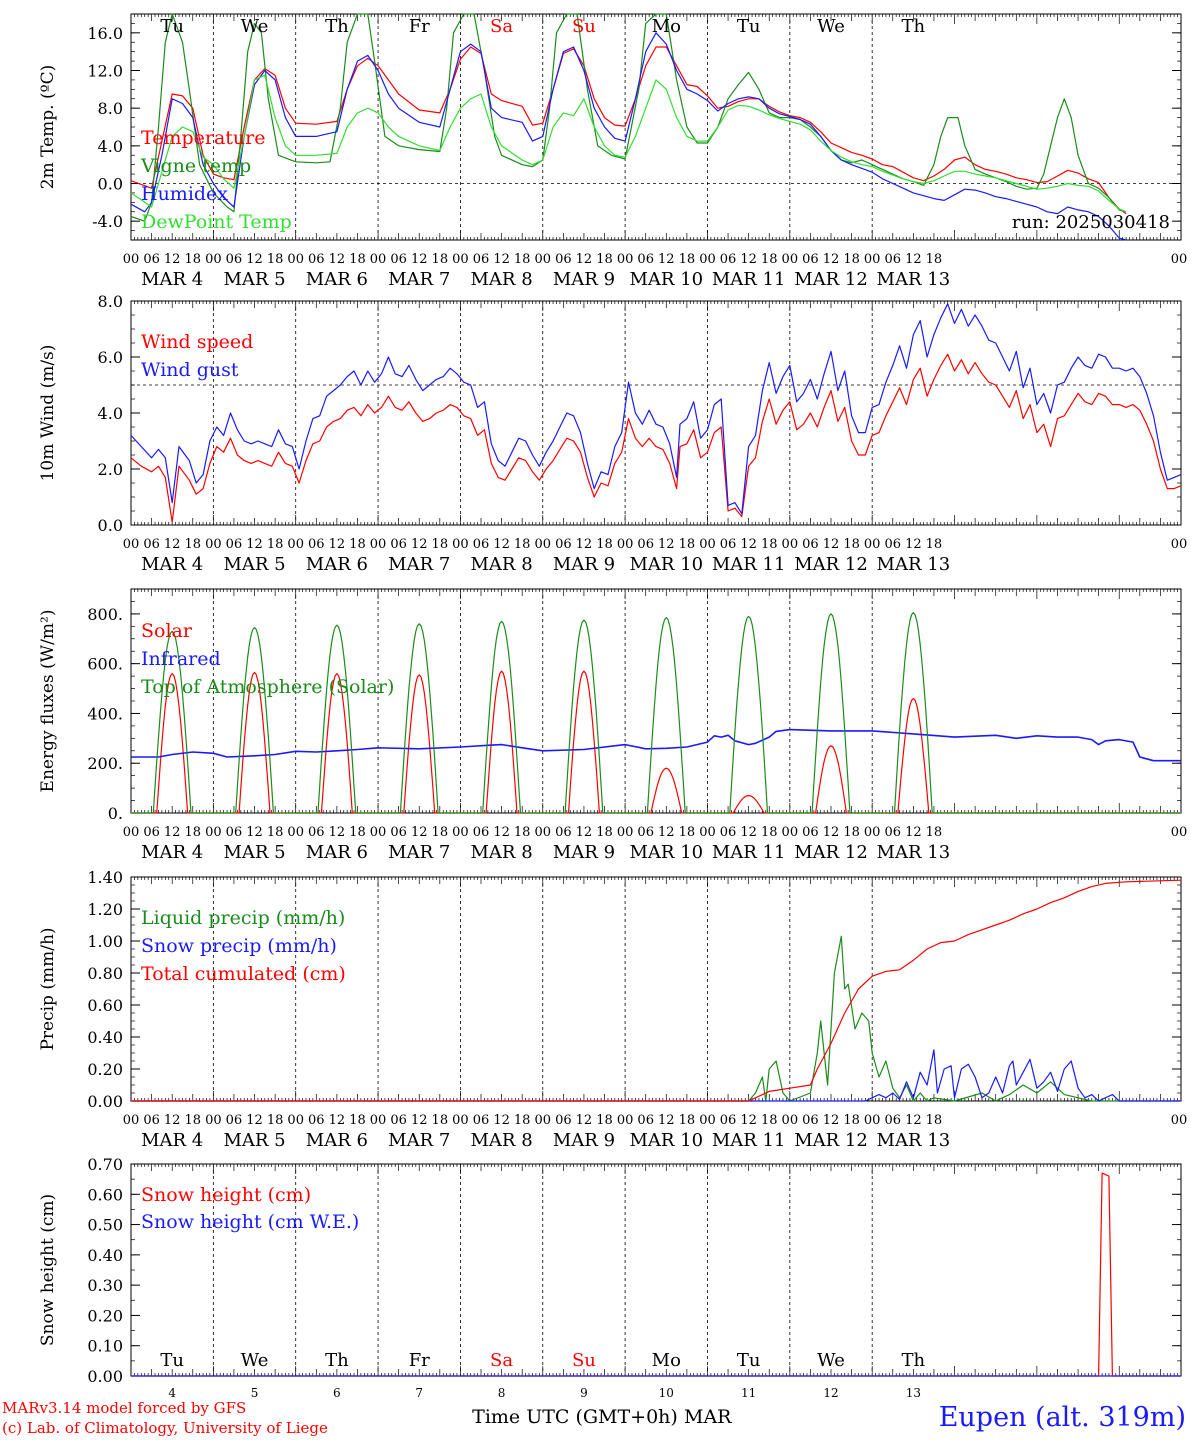 The image size is (1194, 1440). What do you see at coordinates (419, 1393) in the screenshot?
I see `day-number-label: 7` at bounding box center [419, 1393].